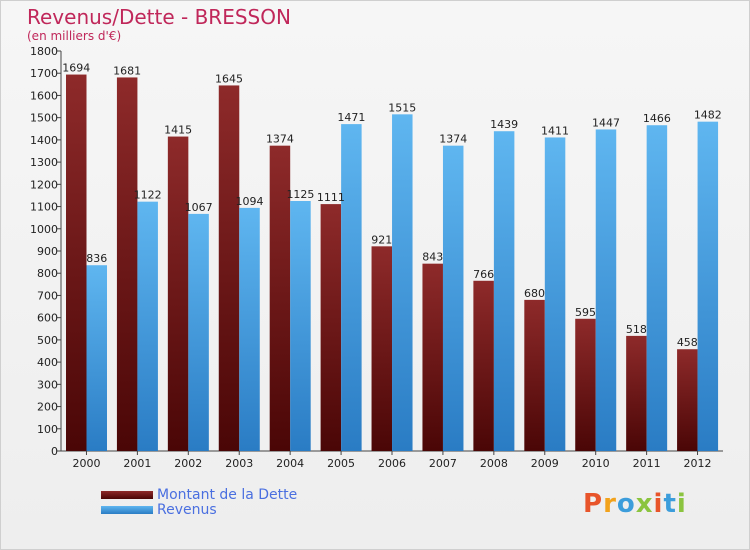 The image size is (750, 550). What do you see at coordinates (47, 429) in the screenshot?
I see `y-tick-label: 100` at bounding box center [47, 429].